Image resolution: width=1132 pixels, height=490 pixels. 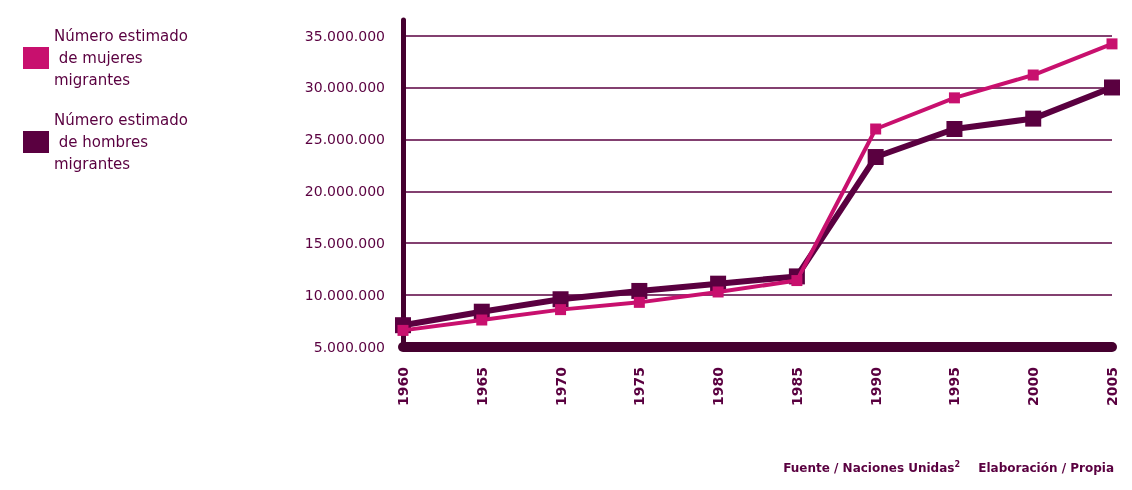 I want to click on x-tick-label: 1970, so click(x=560, y=386).